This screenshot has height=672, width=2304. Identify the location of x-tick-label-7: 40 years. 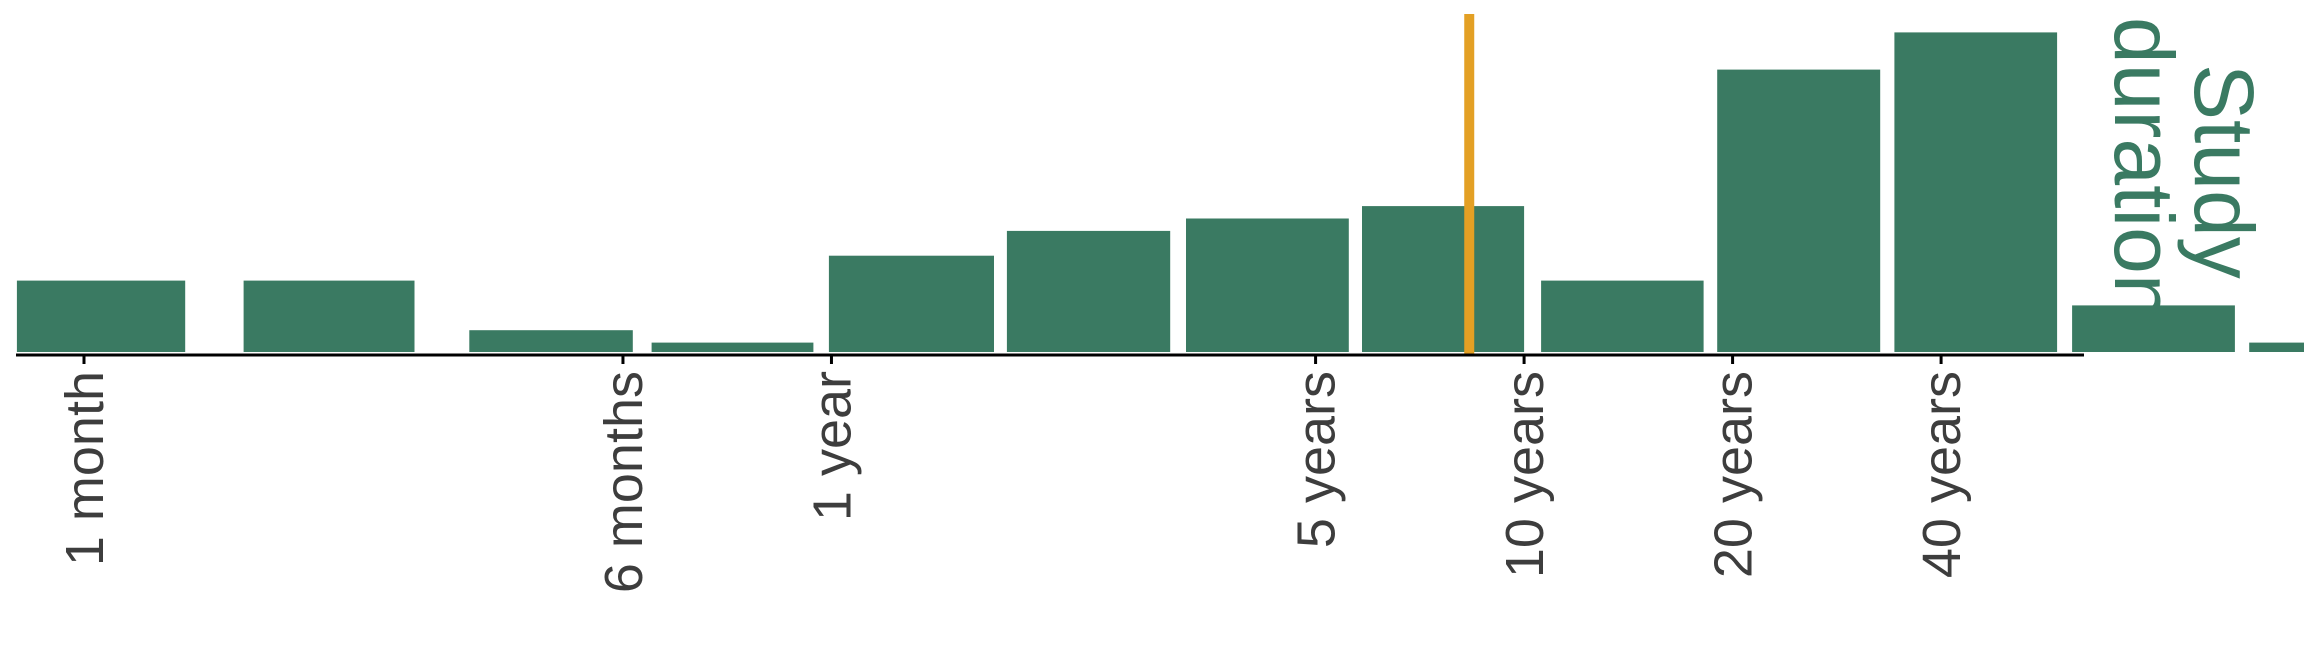
(1942, 474).